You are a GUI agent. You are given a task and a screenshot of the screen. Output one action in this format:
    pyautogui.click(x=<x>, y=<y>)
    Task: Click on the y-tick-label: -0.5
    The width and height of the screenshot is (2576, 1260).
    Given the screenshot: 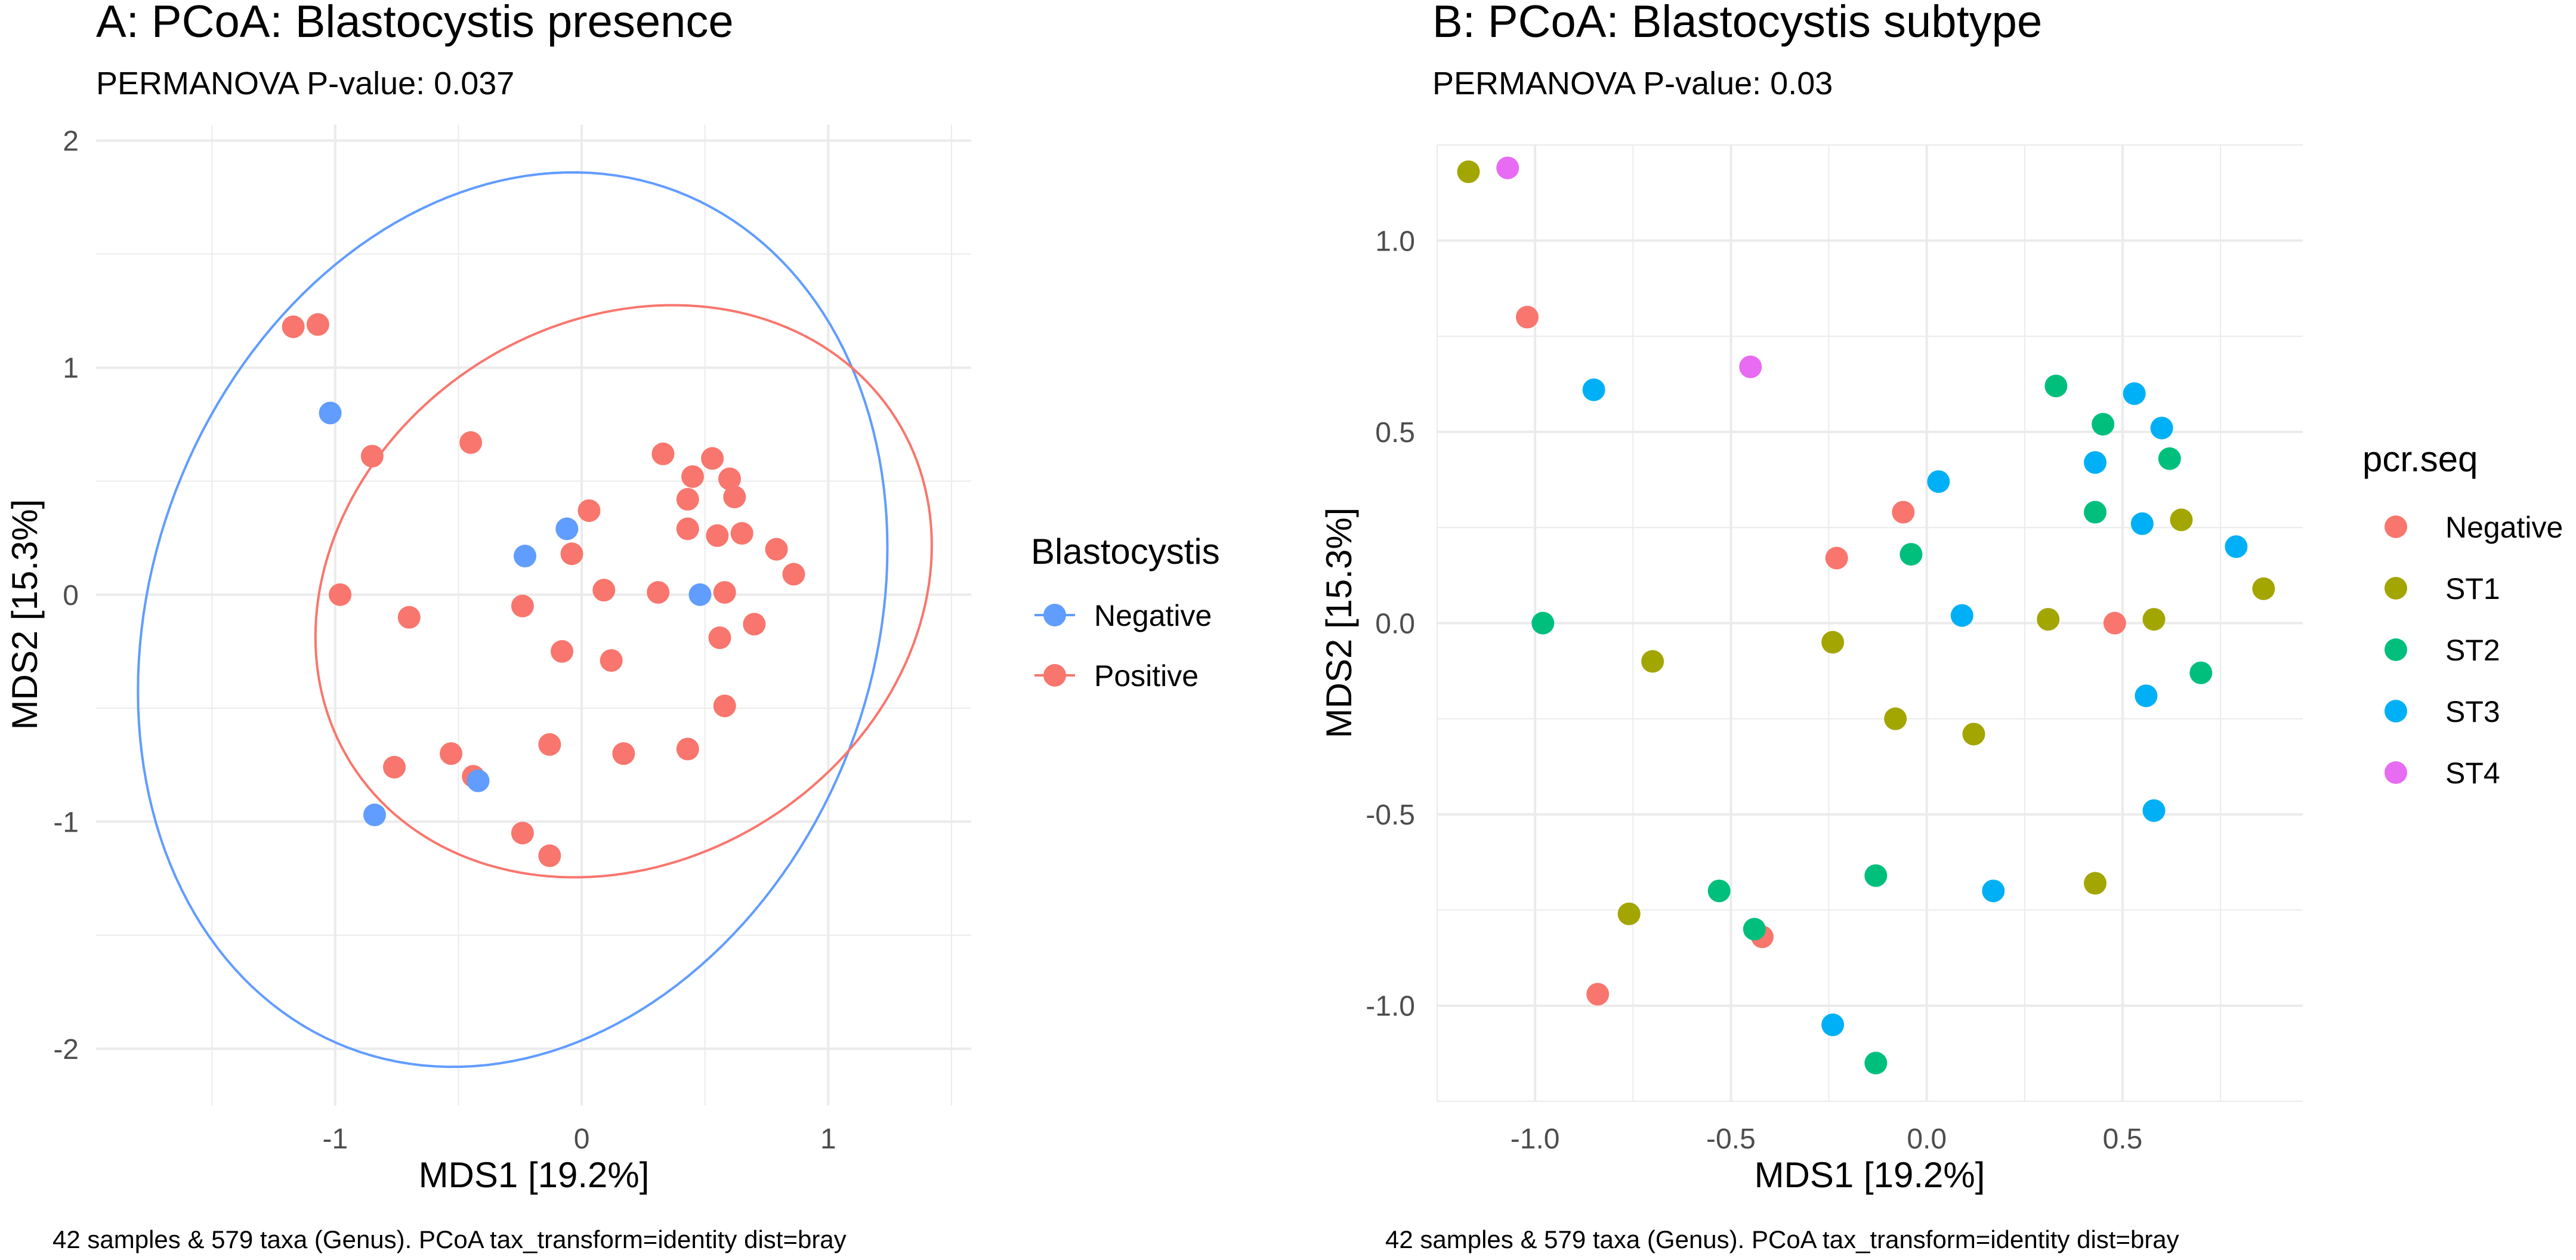 What is the action you would take?
    pyautogui.click(x=1390, y=815)
    